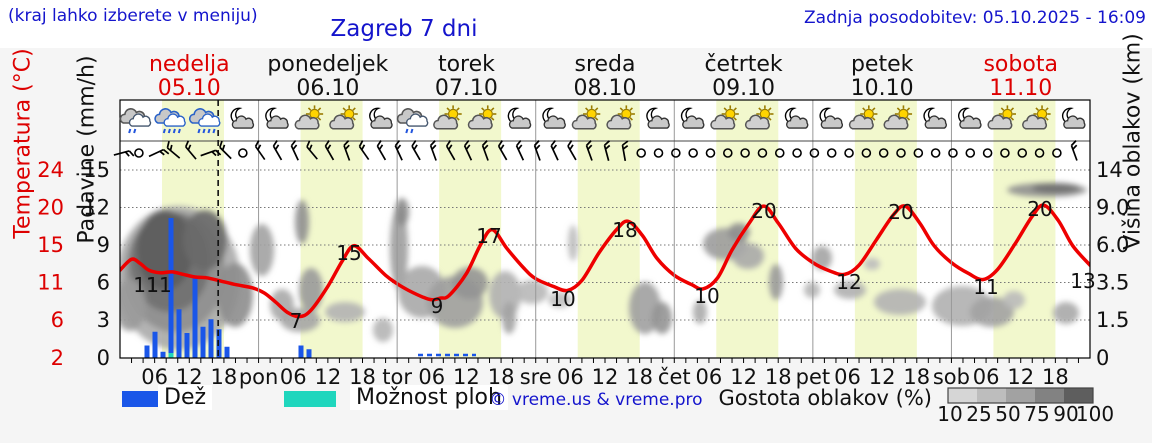  I want to click on day-date: 07.10, so click(466, 88).